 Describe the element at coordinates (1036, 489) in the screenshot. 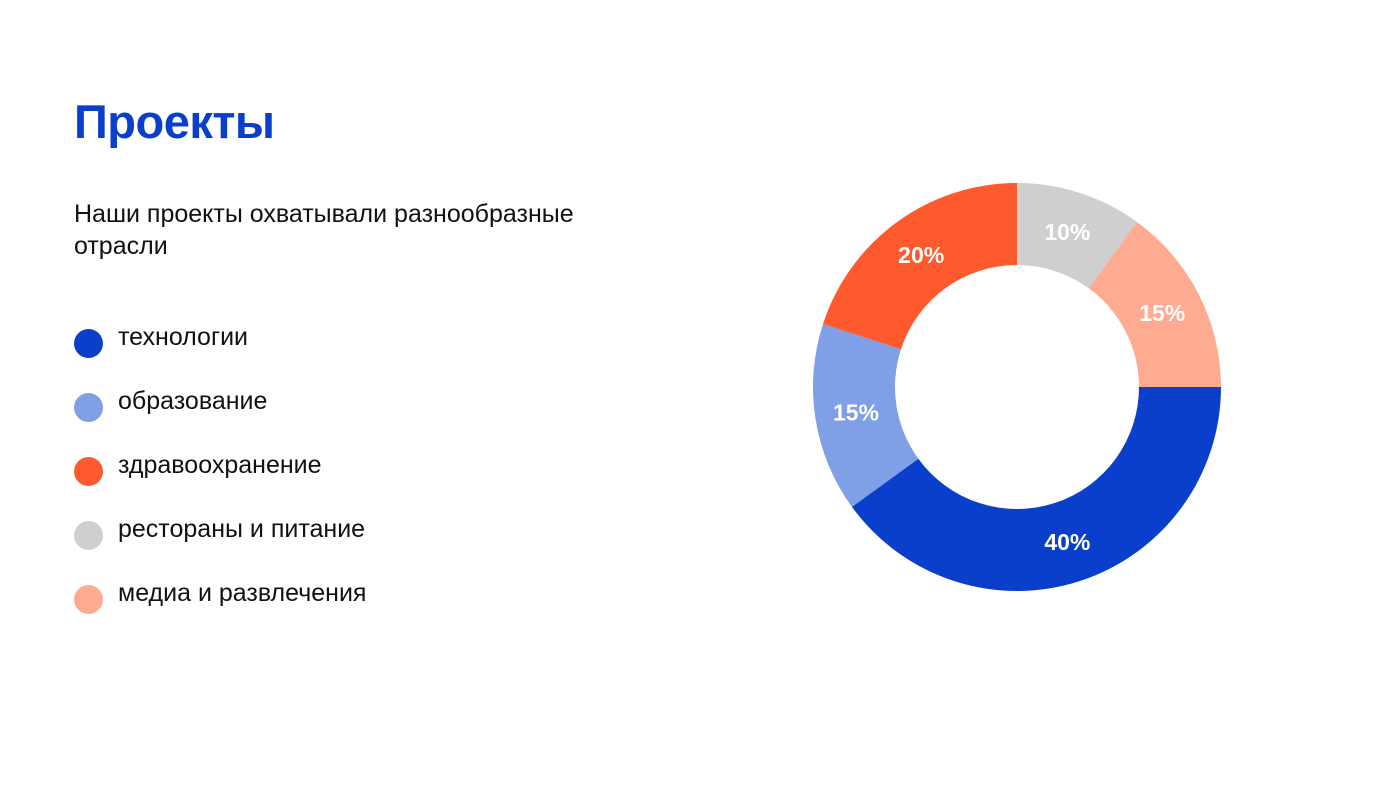

I see `donut-slice-technology` at that location.